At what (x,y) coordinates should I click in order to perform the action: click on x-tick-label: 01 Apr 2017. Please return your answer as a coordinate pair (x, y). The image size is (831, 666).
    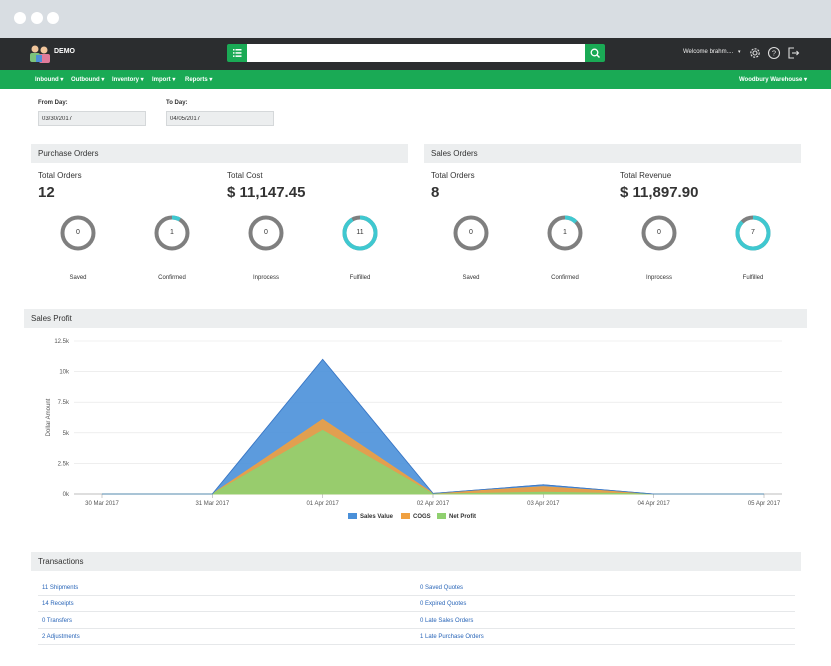
    Looking at the image, I should click on (322, 504).